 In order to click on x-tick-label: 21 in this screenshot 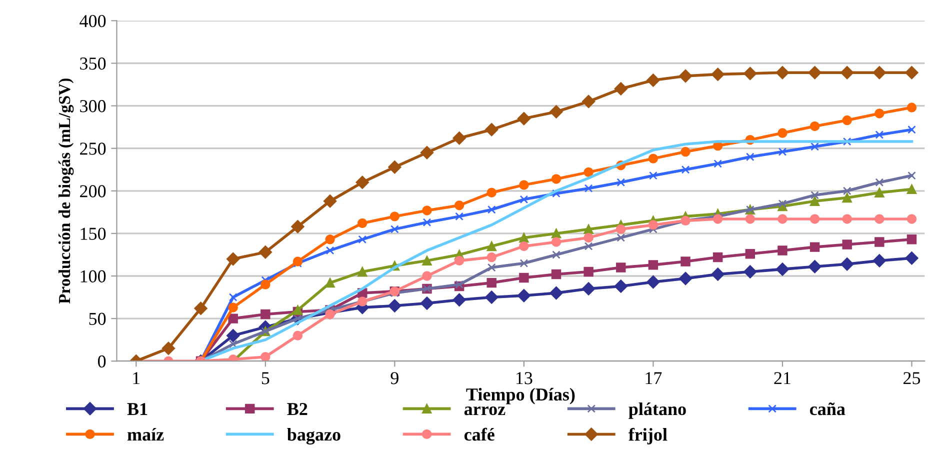, I will do `click(782, 378)`.